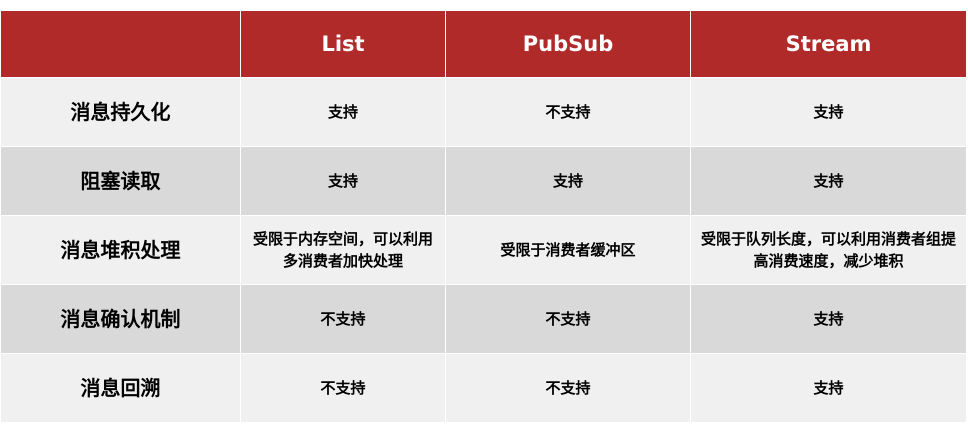  Describe the element at coordinates (120, 112) in the screenshot. I see `row-label: 消息持久化` at that location.